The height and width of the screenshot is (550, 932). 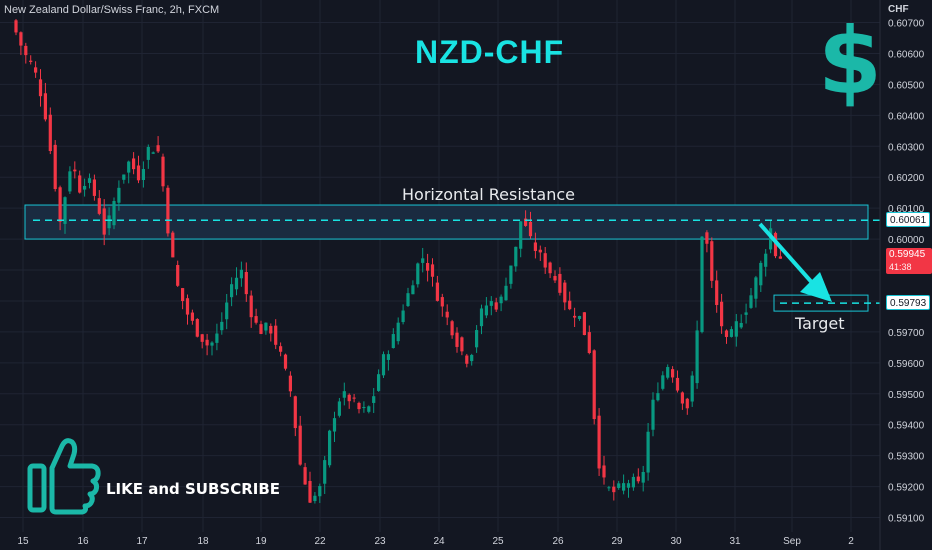 What do you see at coordinates (193, 489) in the screenshot?
I see `like-subscribe-text: LIKE and SUBSCRIBE` at bounding box center [193, 489].